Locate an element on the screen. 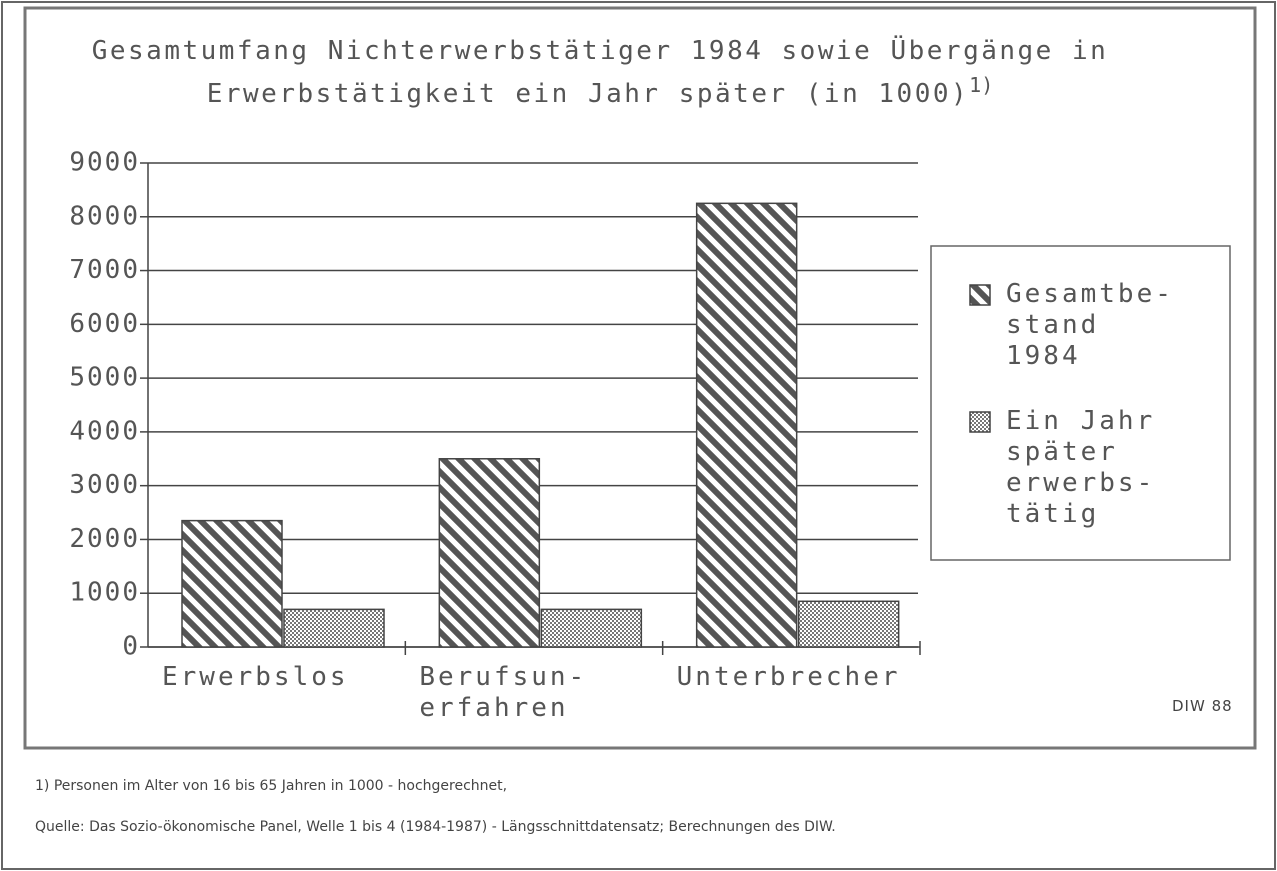 The height and width of the screenshot is (871, 1277). x-tick-label: Erwerbslos is located at coordinates (255, 677).